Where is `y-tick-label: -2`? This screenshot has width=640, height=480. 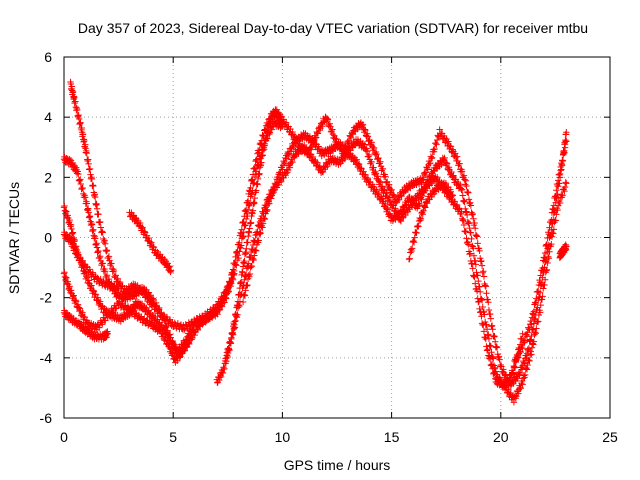
y-tick-label: -2 is located at coordinates (46, 298).